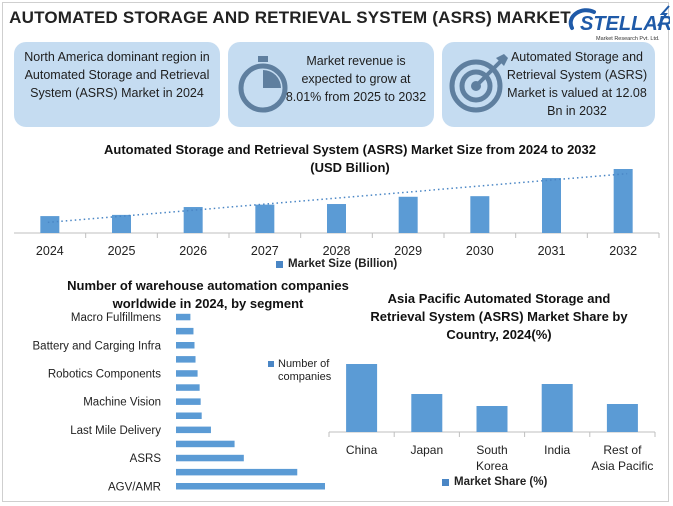  I want to click on chart1-legend: Market Size (Billion), so click(336, 264).